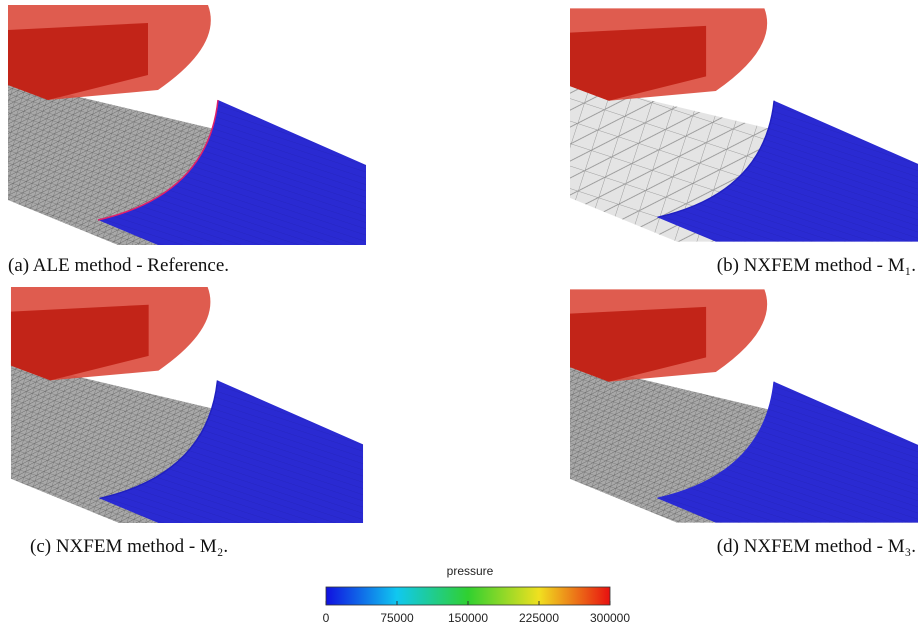 The height and width of the screenshot is (635, 920). I want to click on colorbar-label: pressure, so click(470, 571).